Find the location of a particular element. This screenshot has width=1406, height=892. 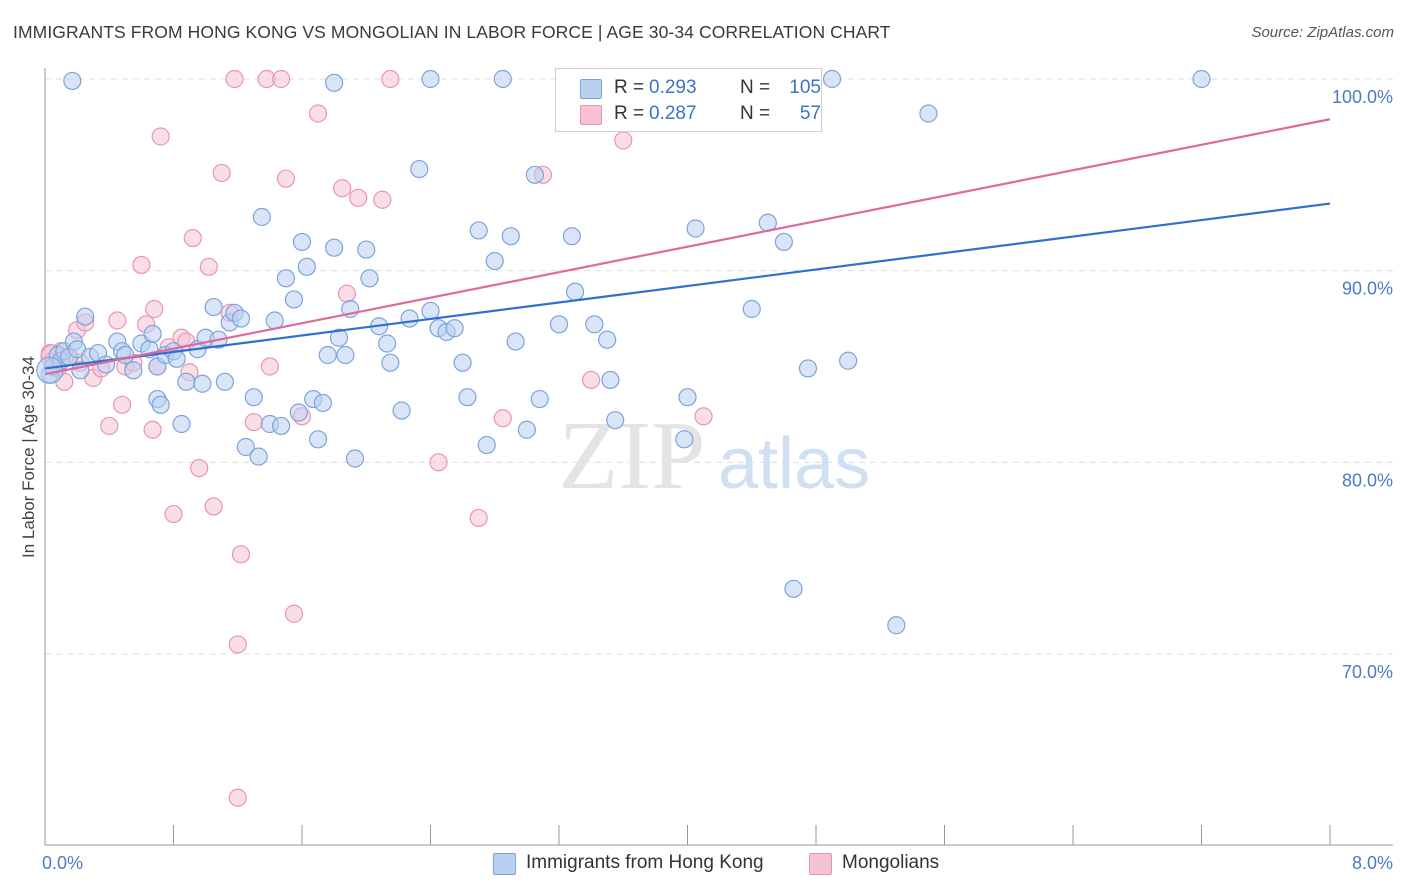

stats-legend: R = 0.293 N = 105 R = 0.287 N = 57 is located at coordinates (688, 100).